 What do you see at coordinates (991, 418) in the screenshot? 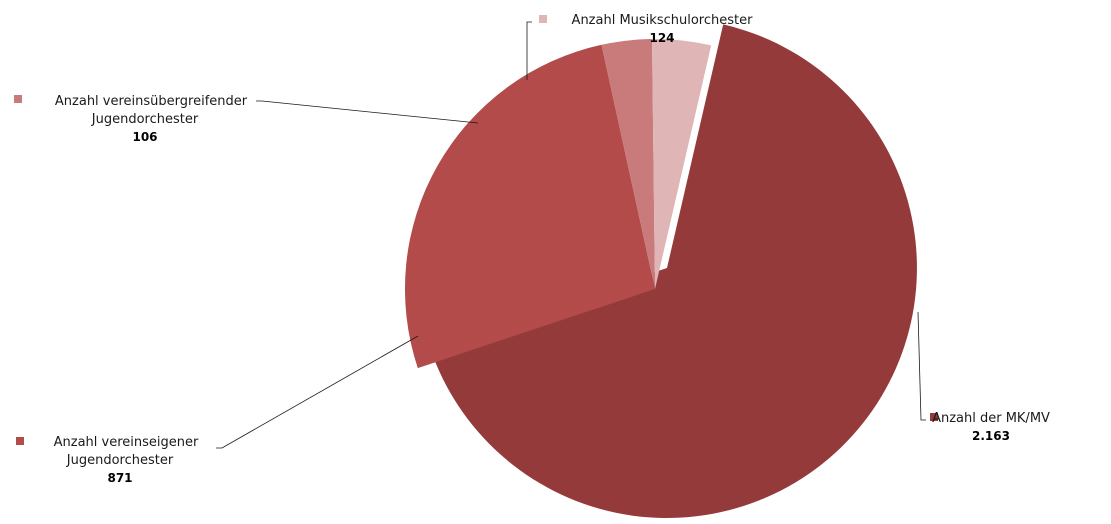
I see `slice-label-name: Anzahl der MK/MV` at bounding box center [991, 418].